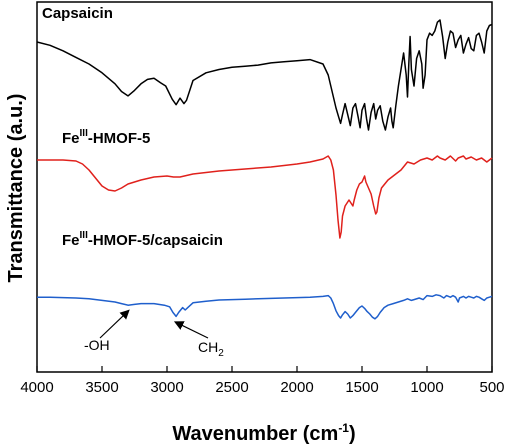 The width and height of the screenshot is (512, 446). I want to click on x-axis-title-sup: -1, so click(343, 428).